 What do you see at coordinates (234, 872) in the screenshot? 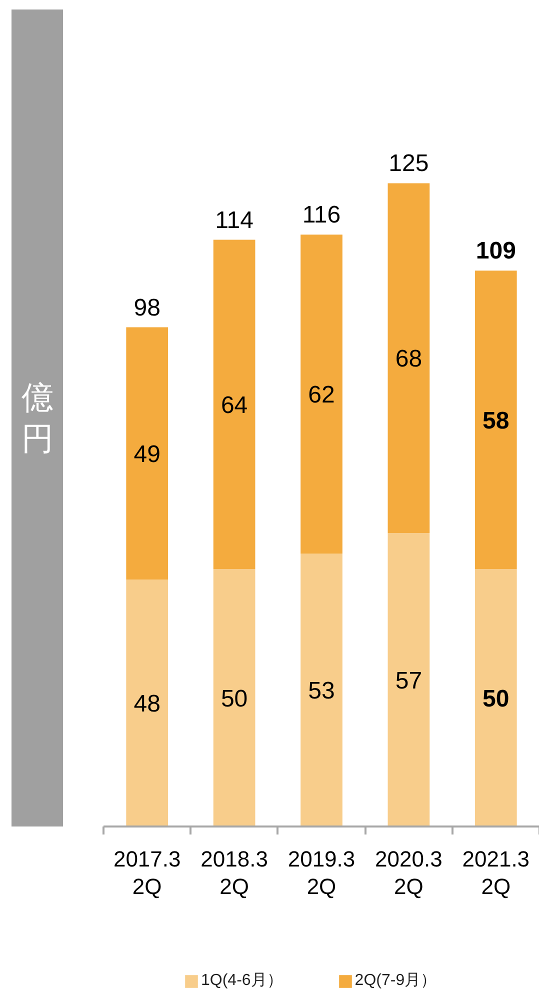
I see `x-tick-label: 2018.3 2Q` at bounding box center [234, 872].